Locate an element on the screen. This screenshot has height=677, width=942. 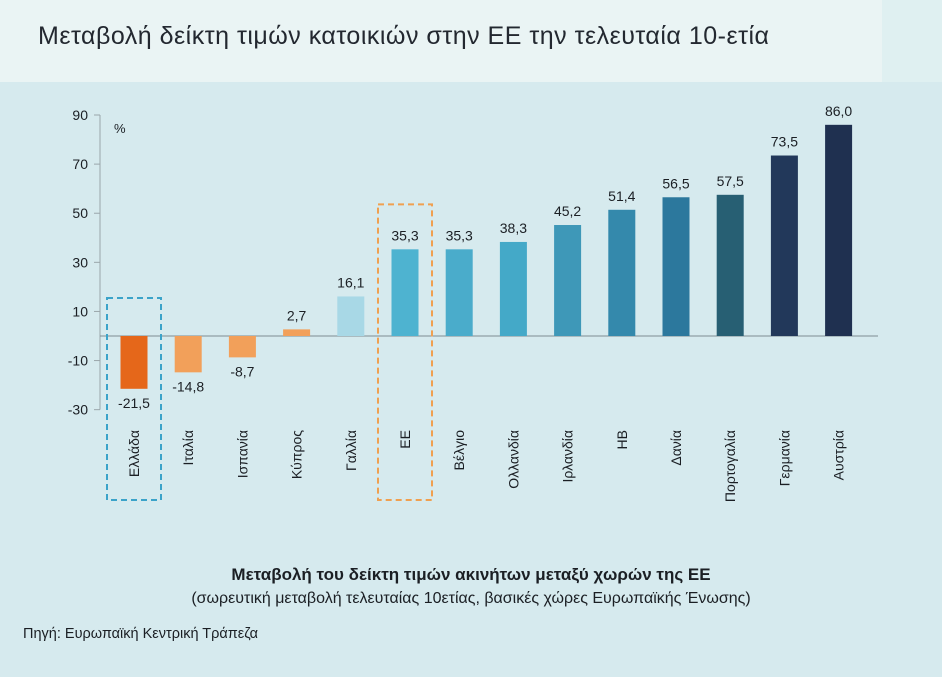
source-note: Πηγή: Ευρωπαϊκή Κεντρική Τράπεζα is located at coordinates (141, 634).